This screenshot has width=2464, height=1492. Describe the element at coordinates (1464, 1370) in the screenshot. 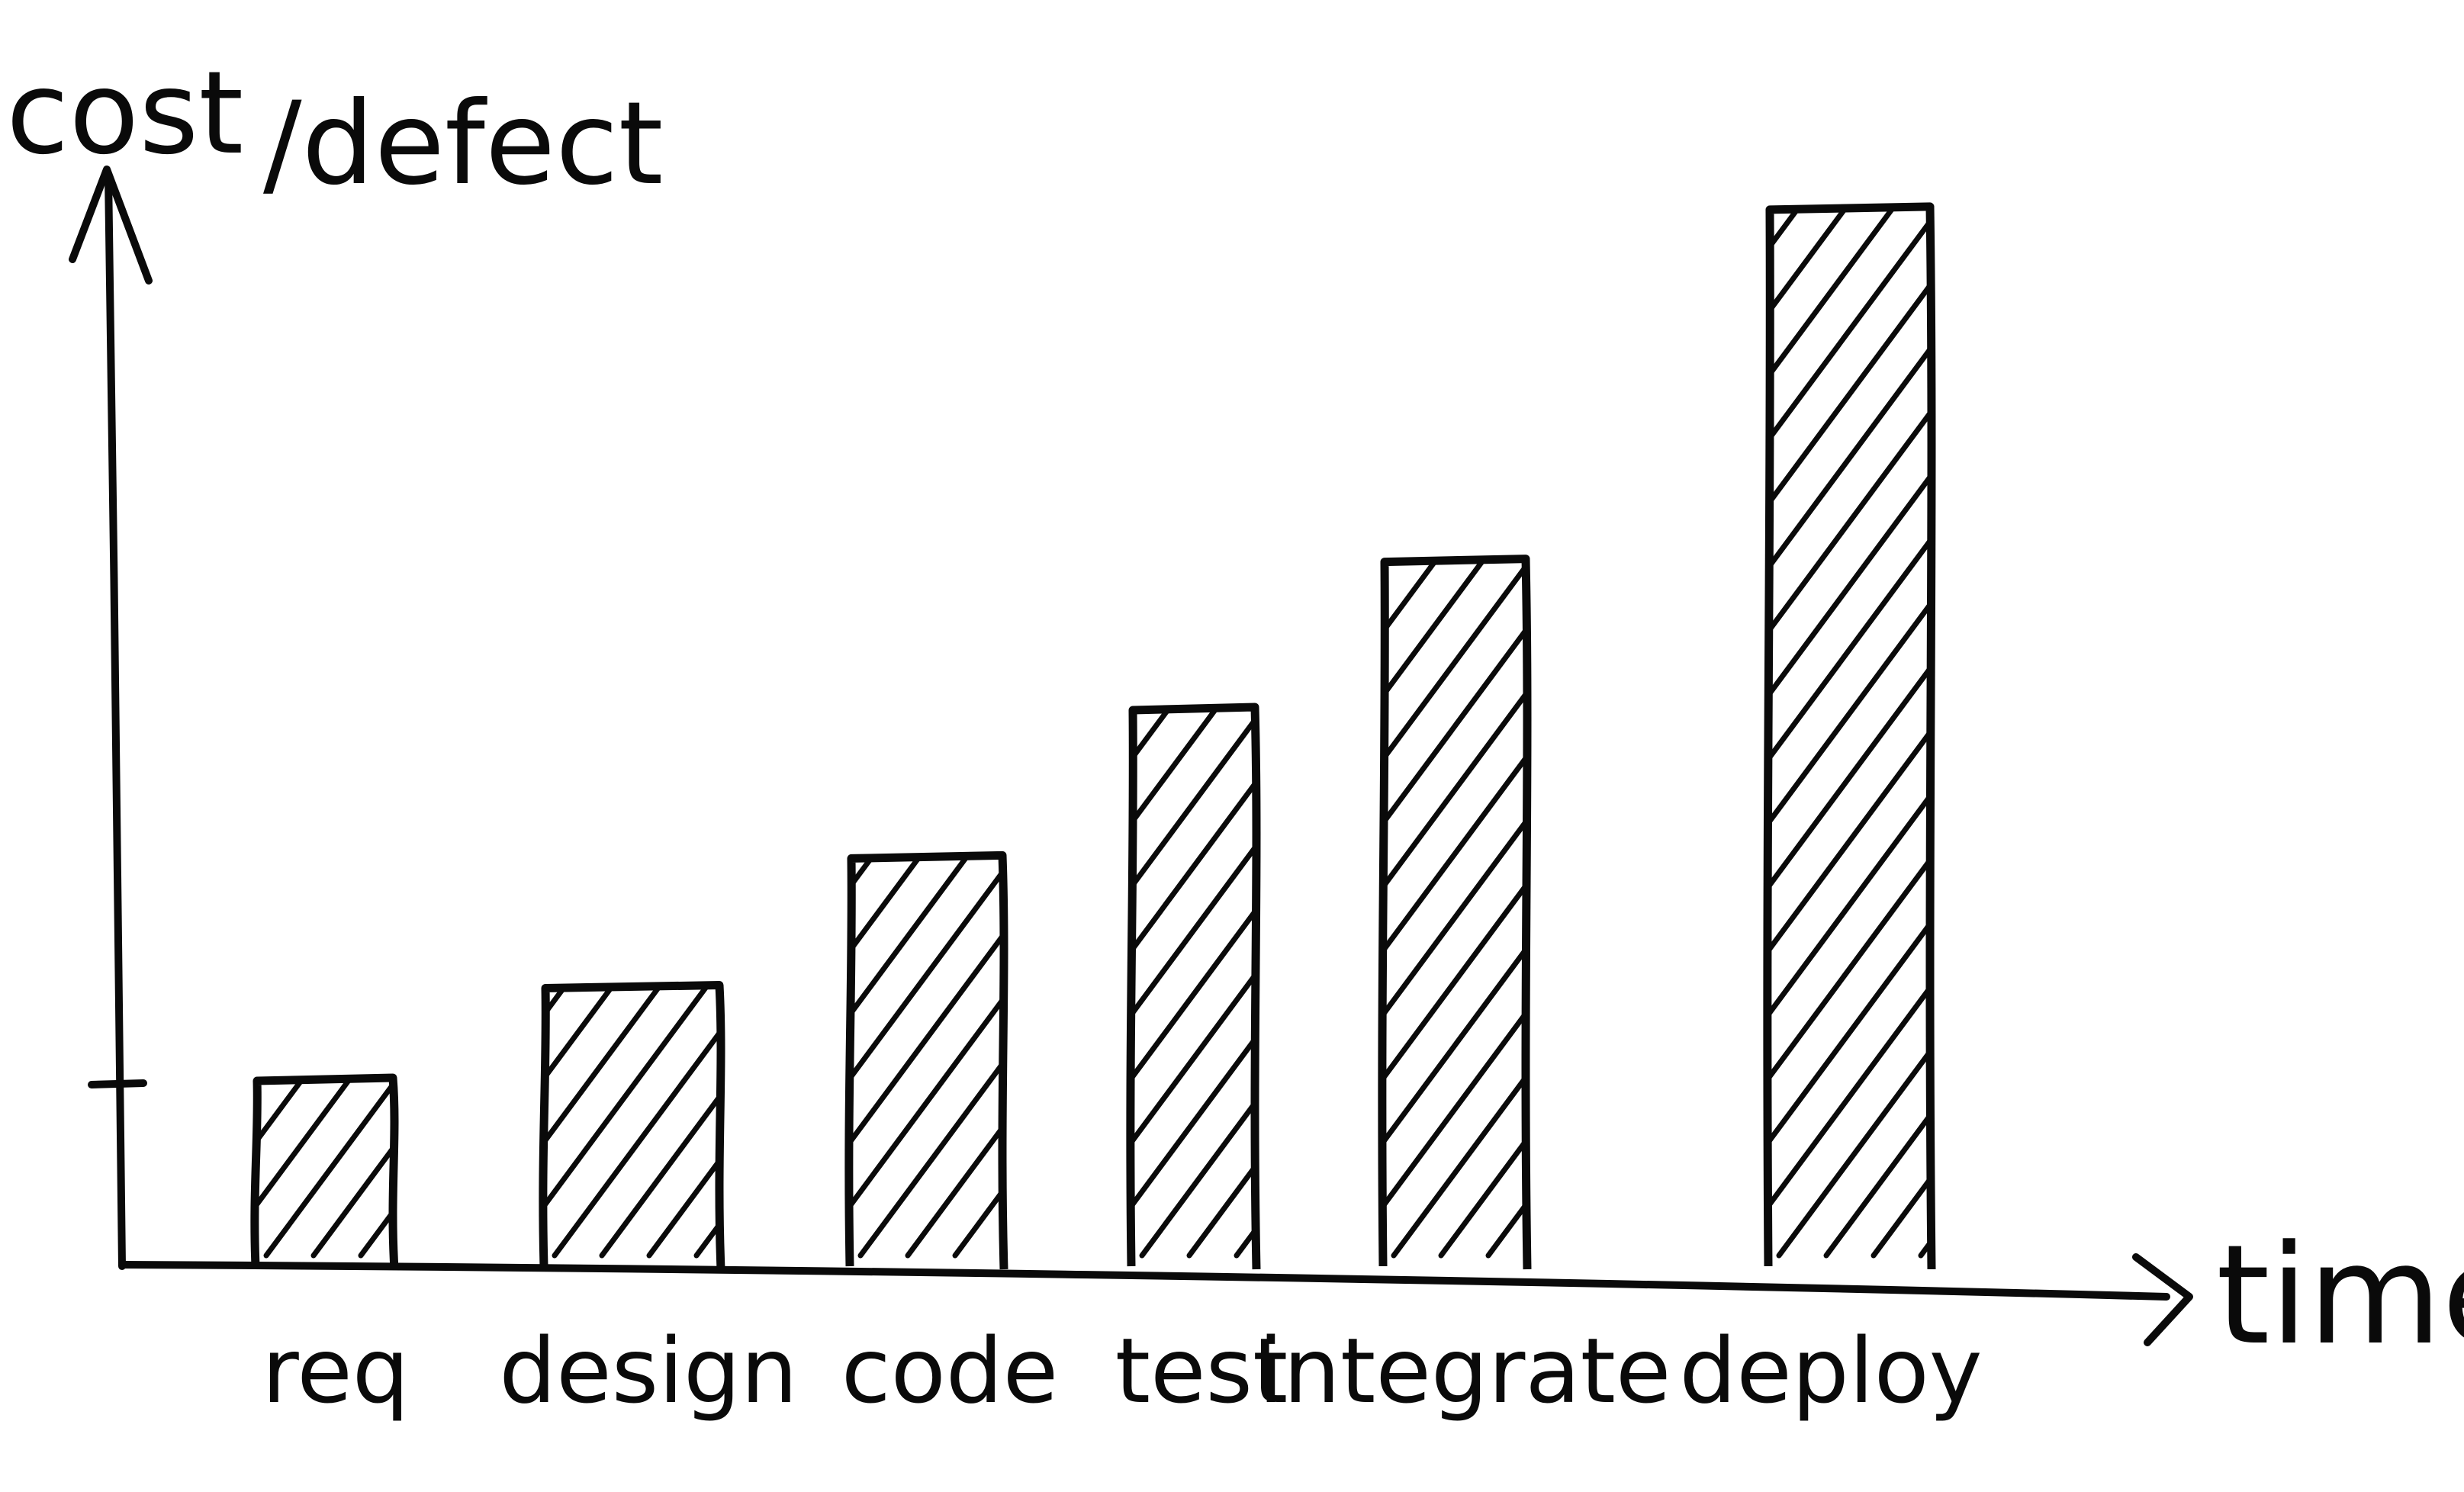

I see `category-label-integrate: integrate` at that location.